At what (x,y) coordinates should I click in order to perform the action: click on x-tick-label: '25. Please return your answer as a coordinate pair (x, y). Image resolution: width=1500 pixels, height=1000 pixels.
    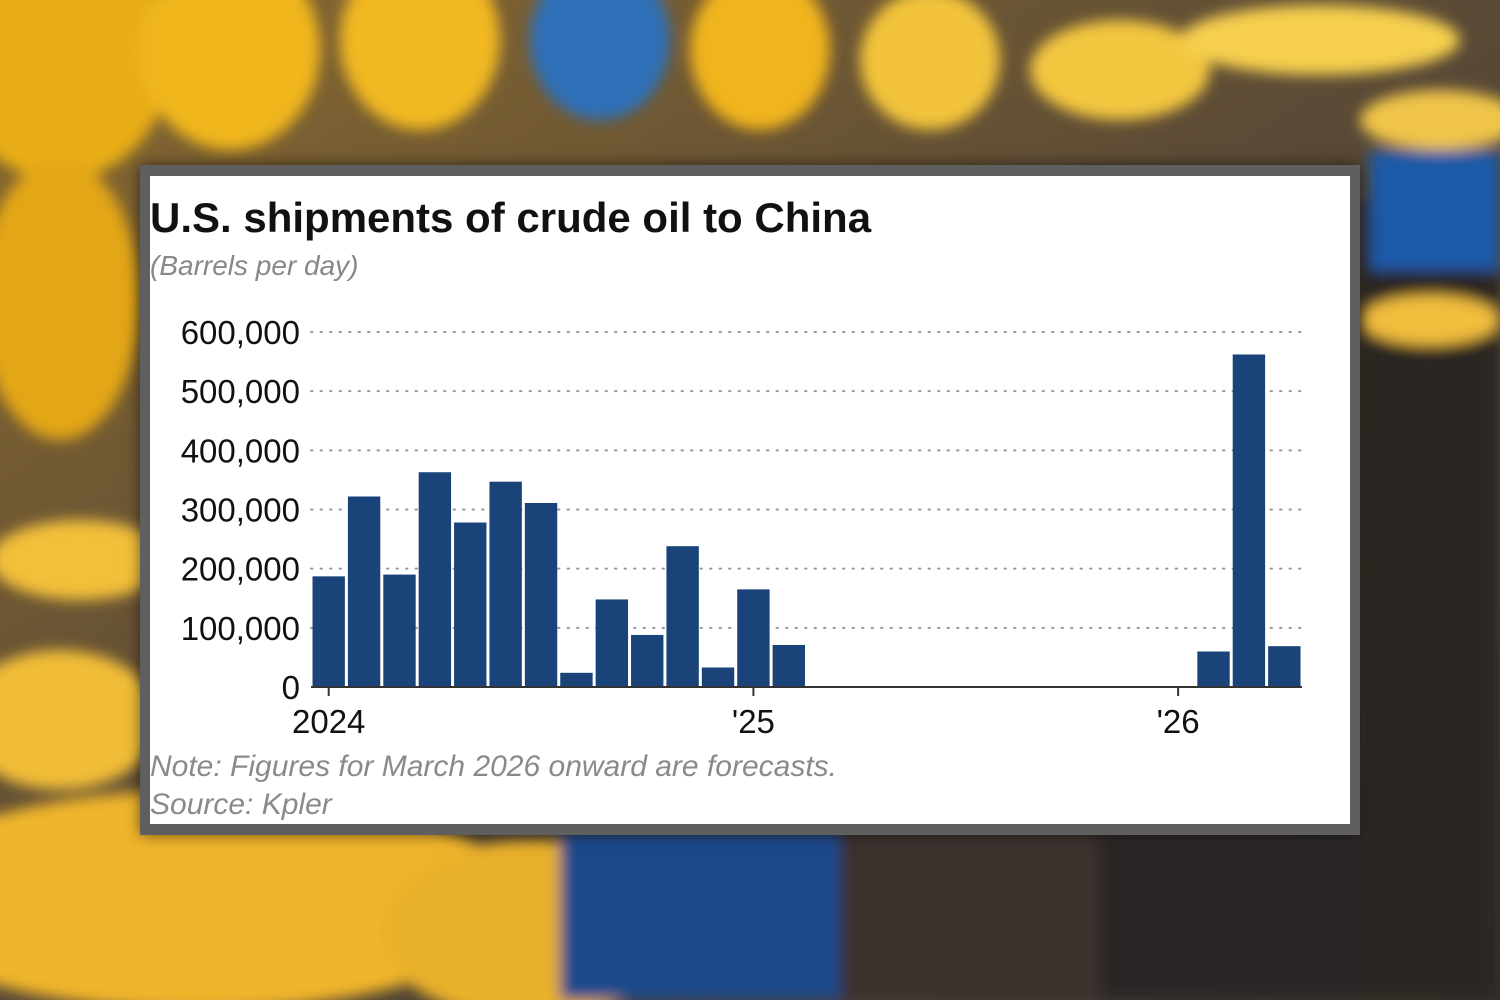
    Looking at the image, I should click on (753, 721).